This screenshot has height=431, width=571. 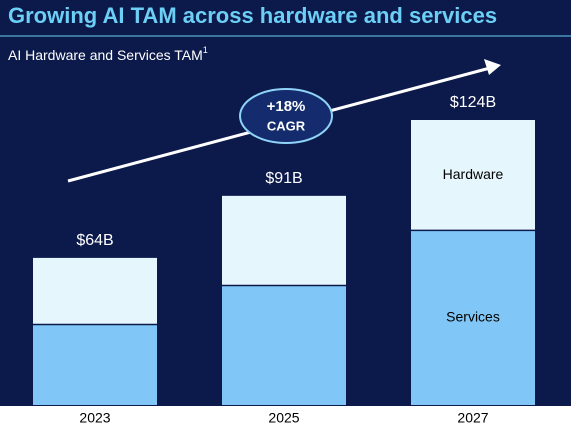 I want to click on total-label: $64B, so click(x=94, y=240).